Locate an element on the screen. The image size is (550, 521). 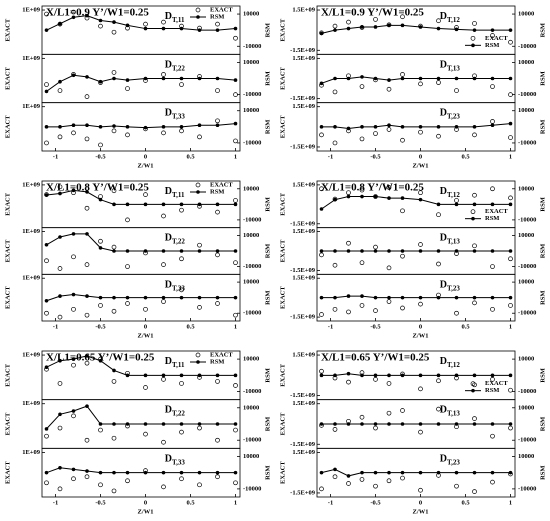
subplot-label: DT,13 is located at coordinates (450, 66).